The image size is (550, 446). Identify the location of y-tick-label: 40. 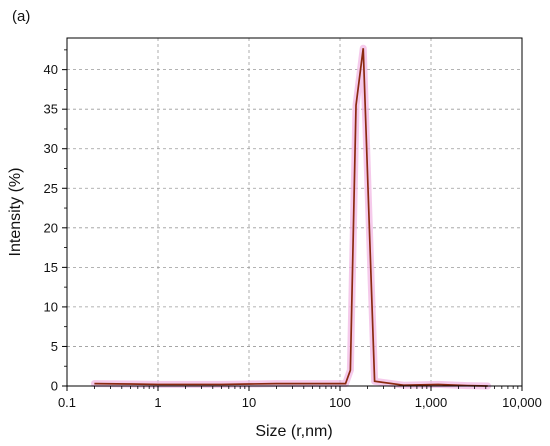
(51, 69).